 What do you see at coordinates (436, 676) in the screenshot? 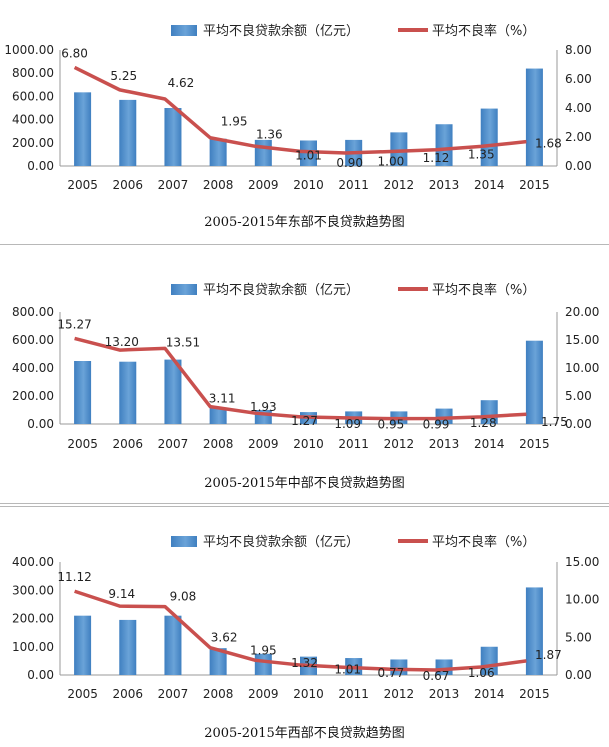
I see `line-data-label: 0.67` at bounding box center [436, 676].